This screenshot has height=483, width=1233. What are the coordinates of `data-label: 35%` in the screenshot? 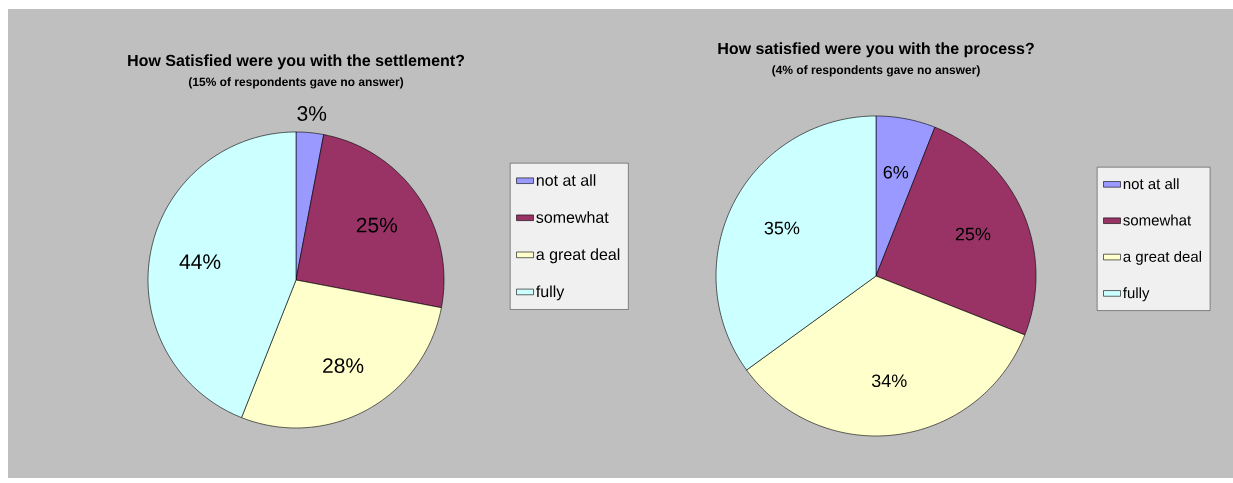 It's located at (782, 228).